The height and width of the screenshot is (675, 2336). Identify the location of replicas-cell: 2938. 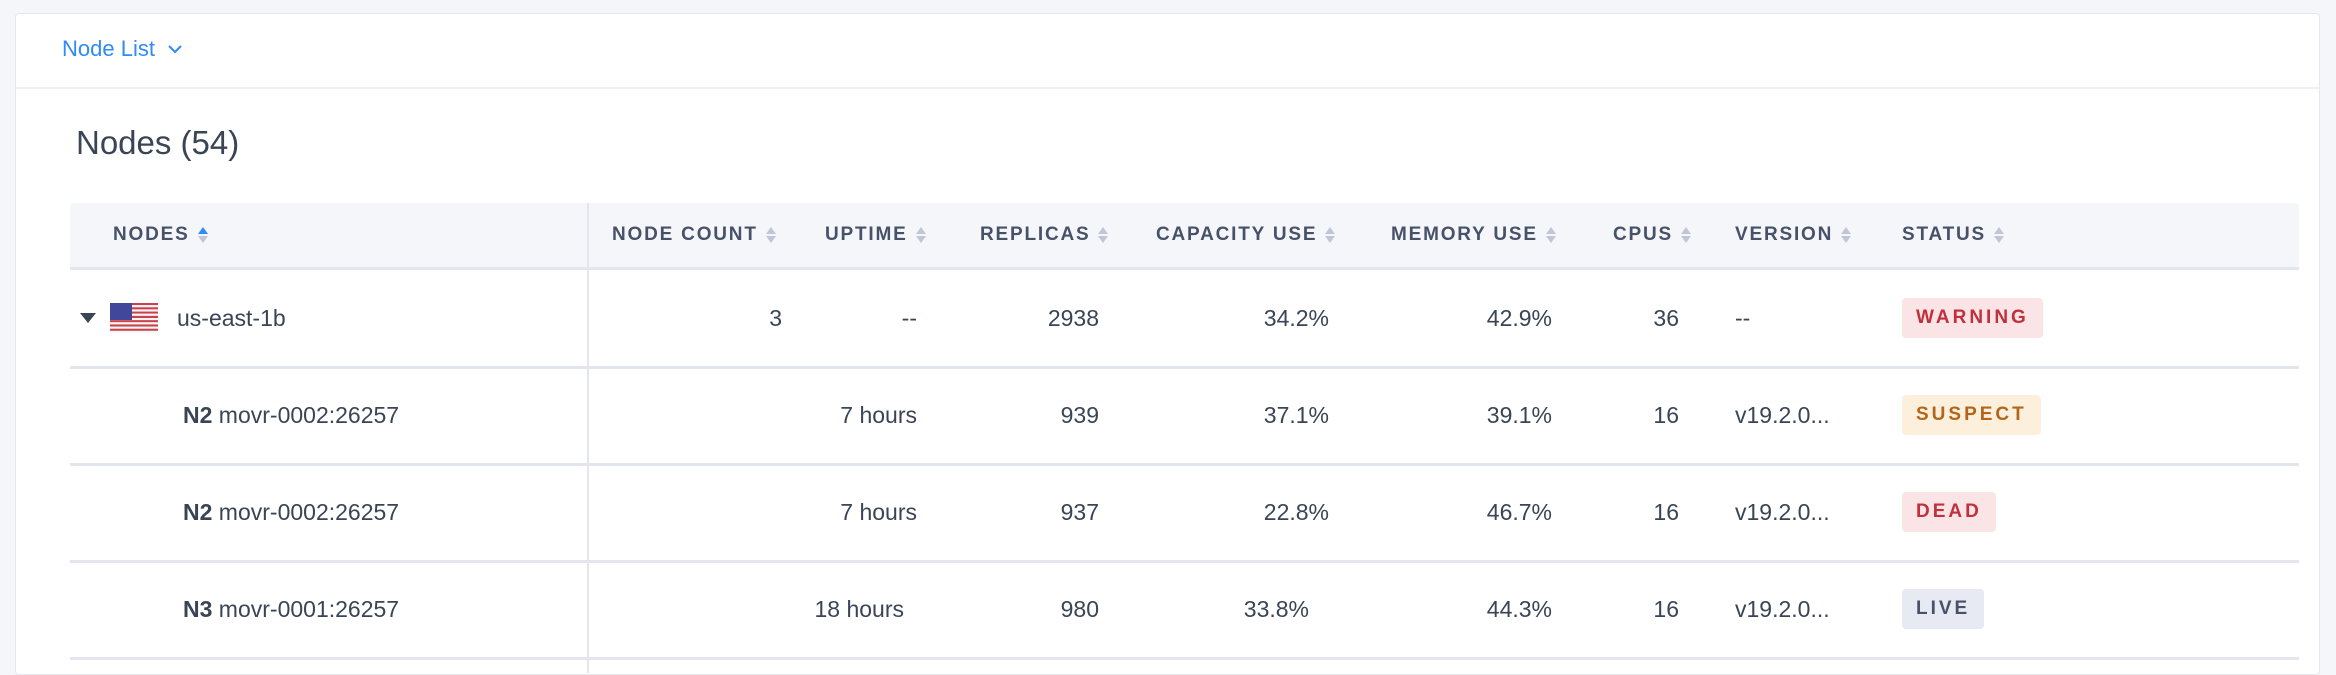
(1073, 317).